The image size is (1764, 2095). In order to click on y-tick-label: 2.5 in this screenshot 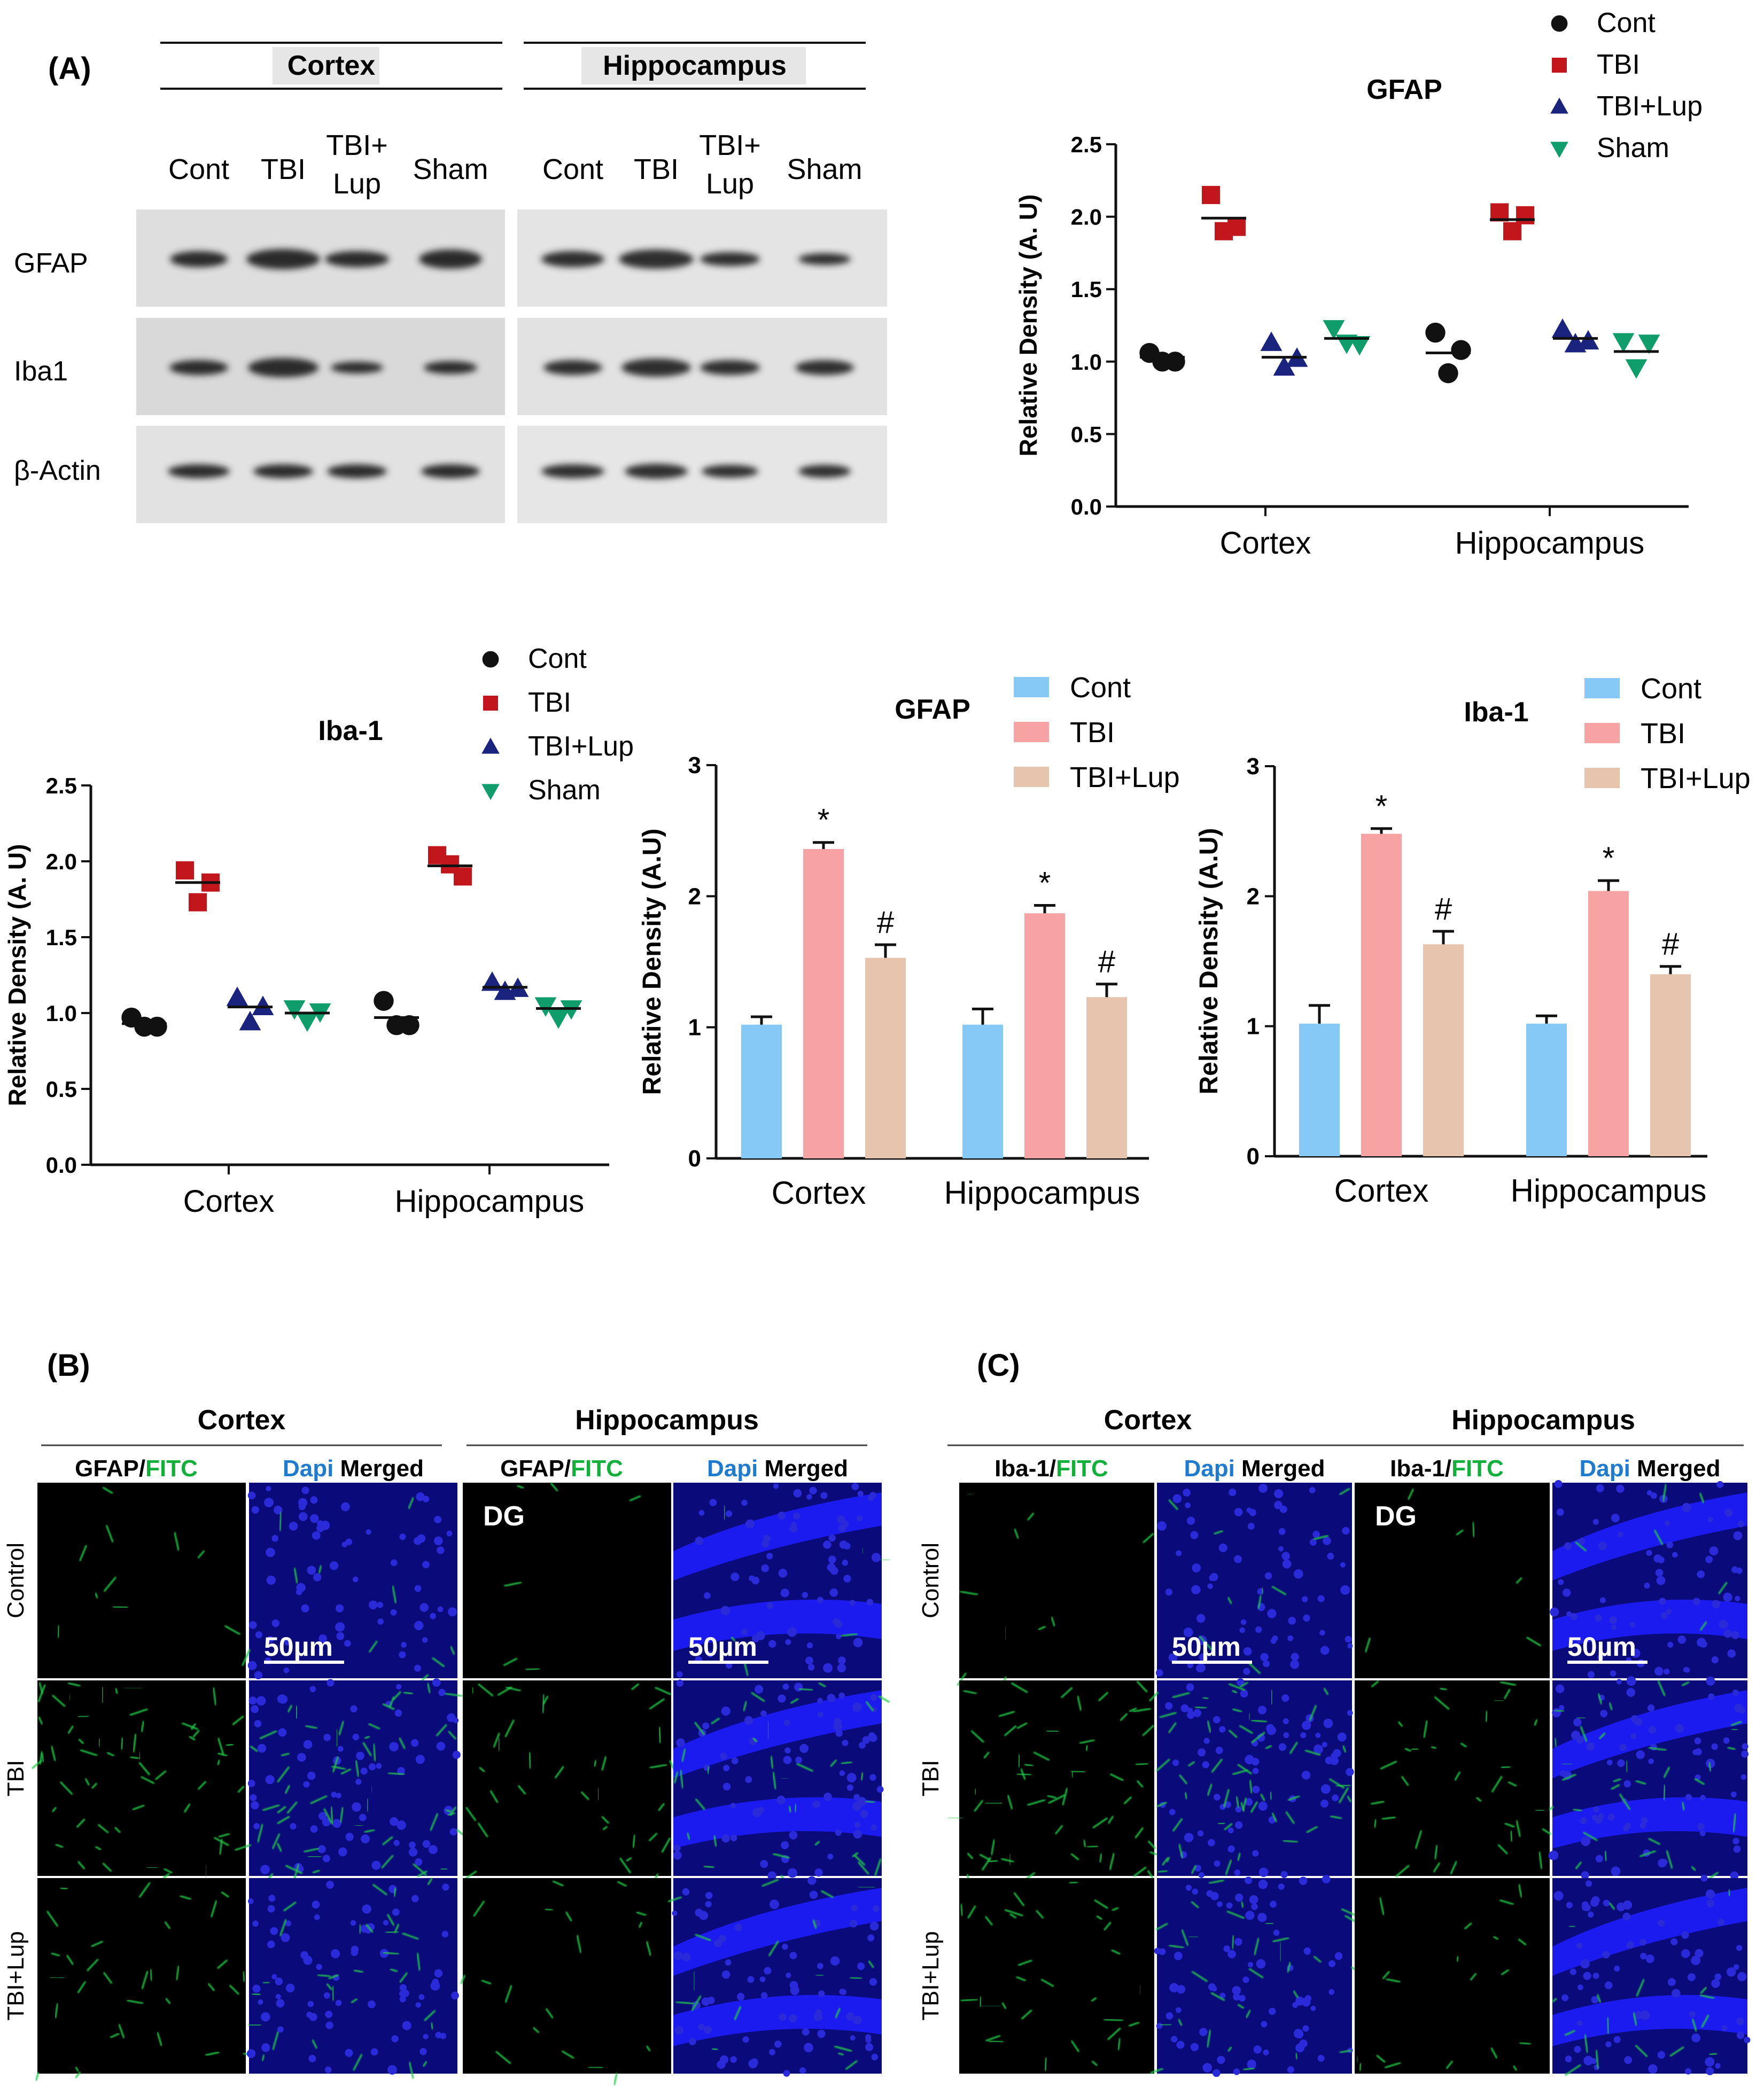, I will do `click(1086, 144)`.